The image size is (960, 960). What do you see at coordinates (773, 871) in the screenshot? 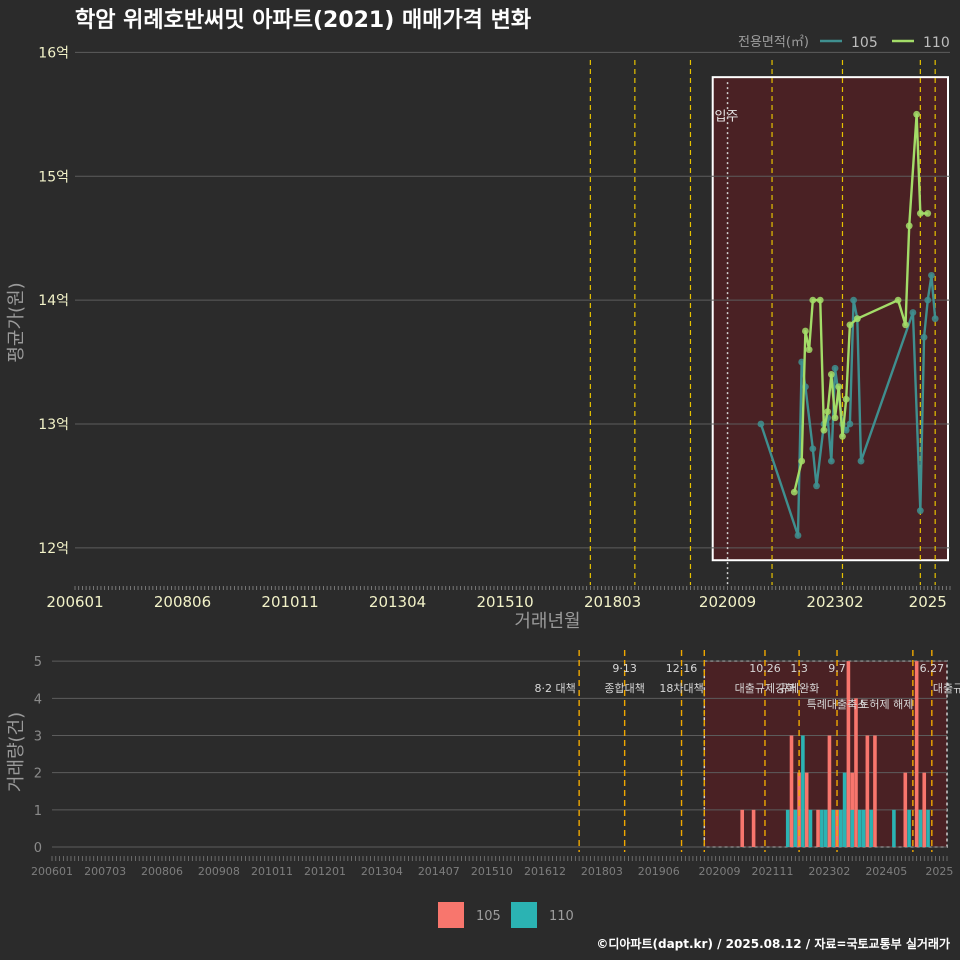
I see `x-tick-label: 202111` at bounding box center [773, 871].